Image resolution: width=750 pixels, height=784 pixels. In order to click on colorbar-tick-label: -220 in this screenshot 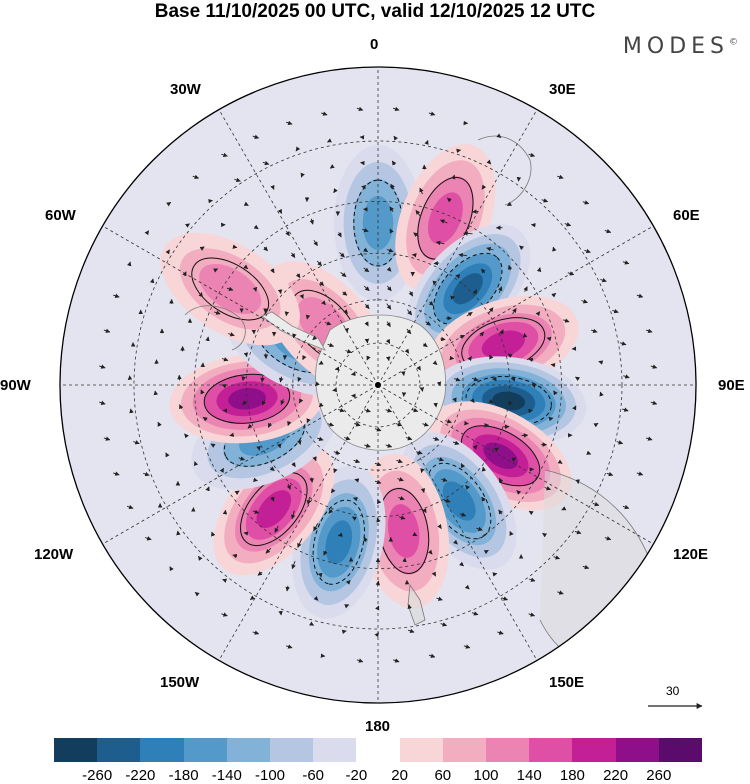, I will do `click(140, 775)`.